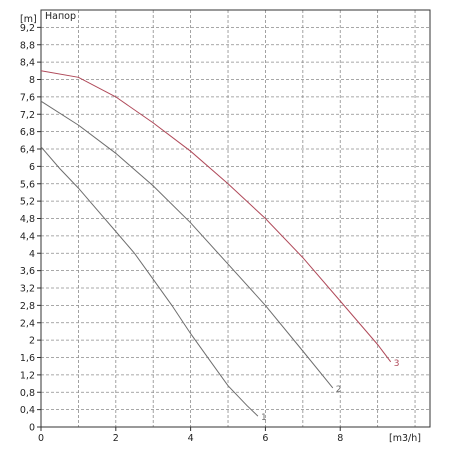 This screenshot has height=450, width=450. Describe the element at coordinates (27, 323) in the screenshot. I see `y-tick-label: 2,4` at that location.